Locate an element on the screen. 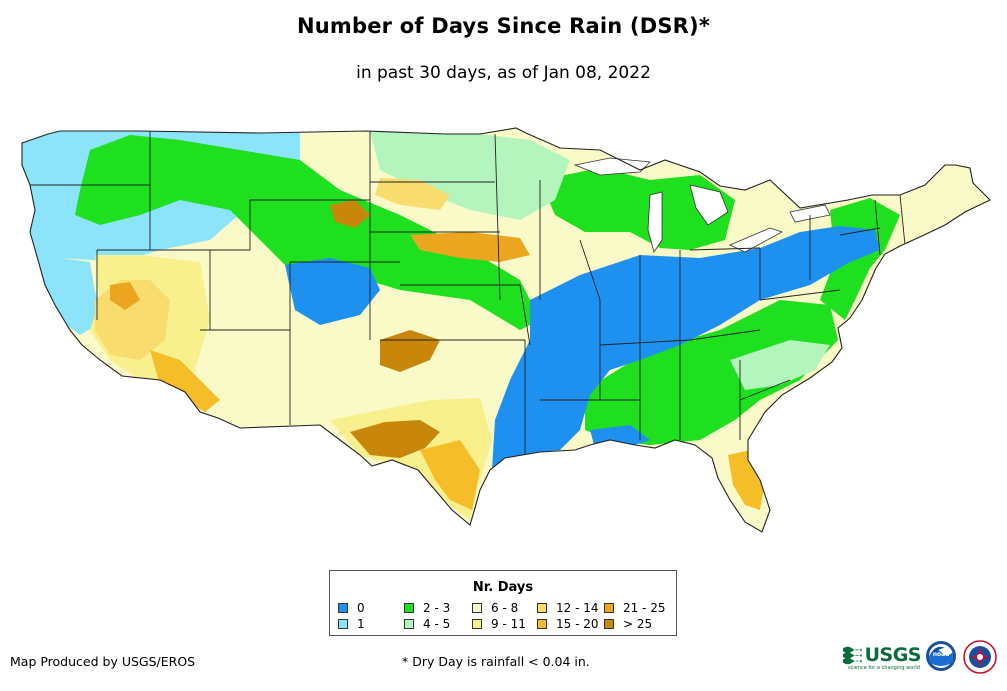 This screenshot has width=1007, height=691. legend-item-9-11: 9 - 11 is located at coordinates (499, 624).